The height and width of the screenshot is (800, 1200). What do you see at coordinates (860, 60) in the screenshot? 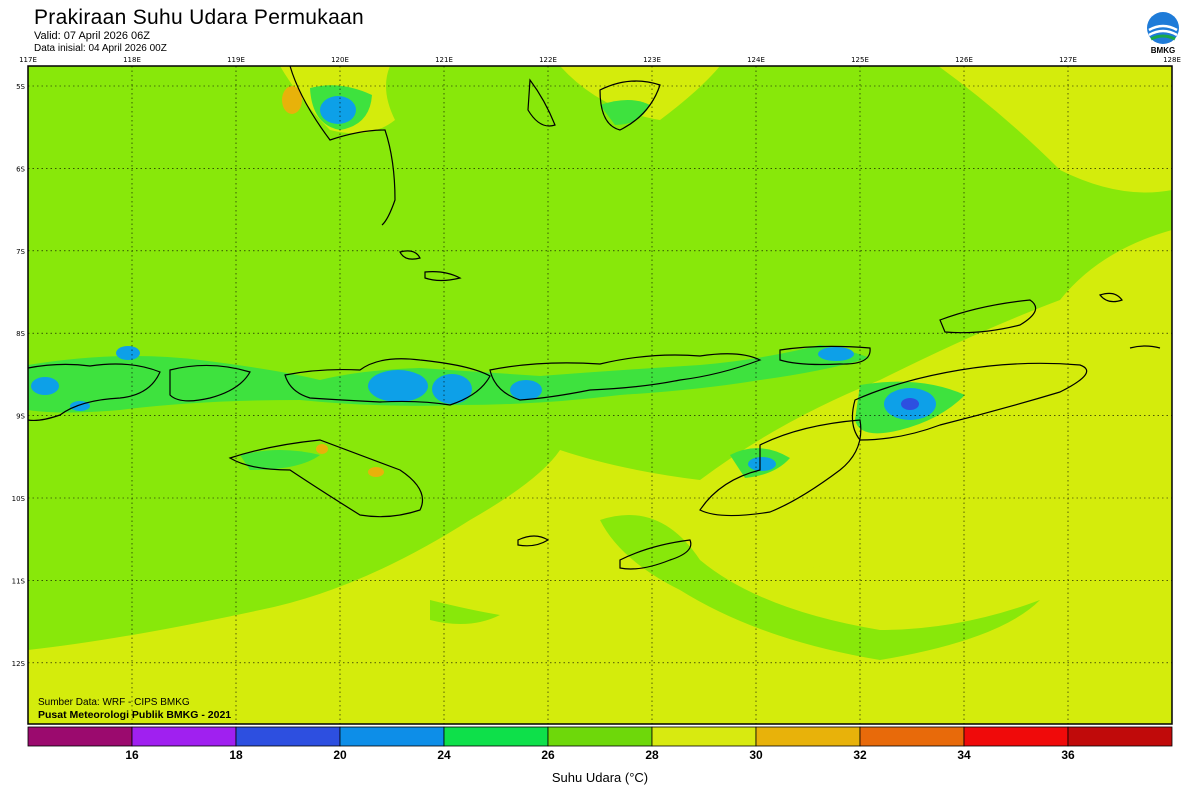
I see `lon-label: 125E` at bounding box center [860, 60].